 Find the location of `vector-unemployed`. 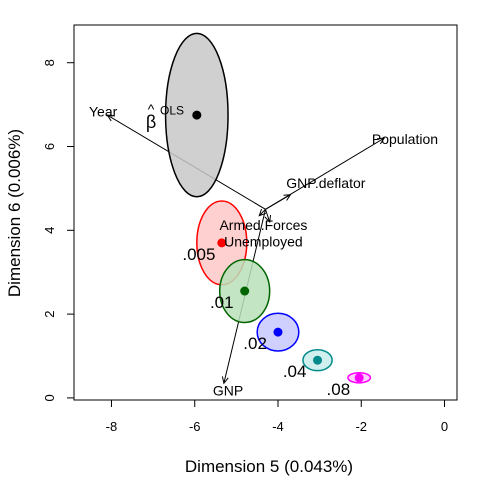

vector-unemployed is located at coordinates (268, 216).